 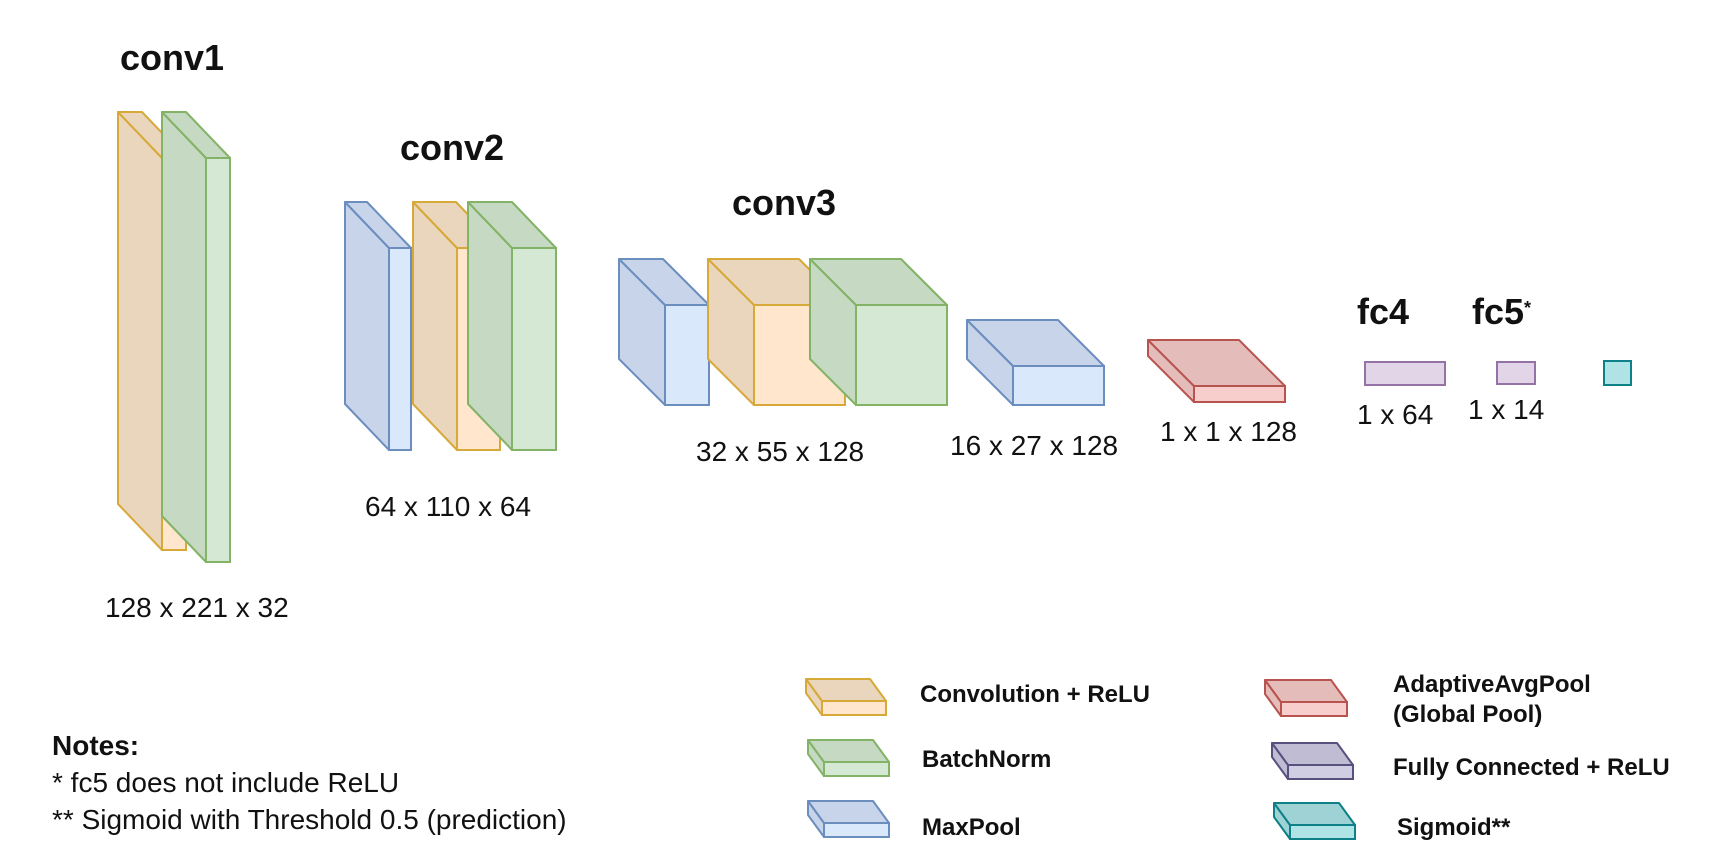 What do you see at coordinates (534, 349) in the screenshot?
I see `conv2-bn-block-front` at bounding box center [534, 349].